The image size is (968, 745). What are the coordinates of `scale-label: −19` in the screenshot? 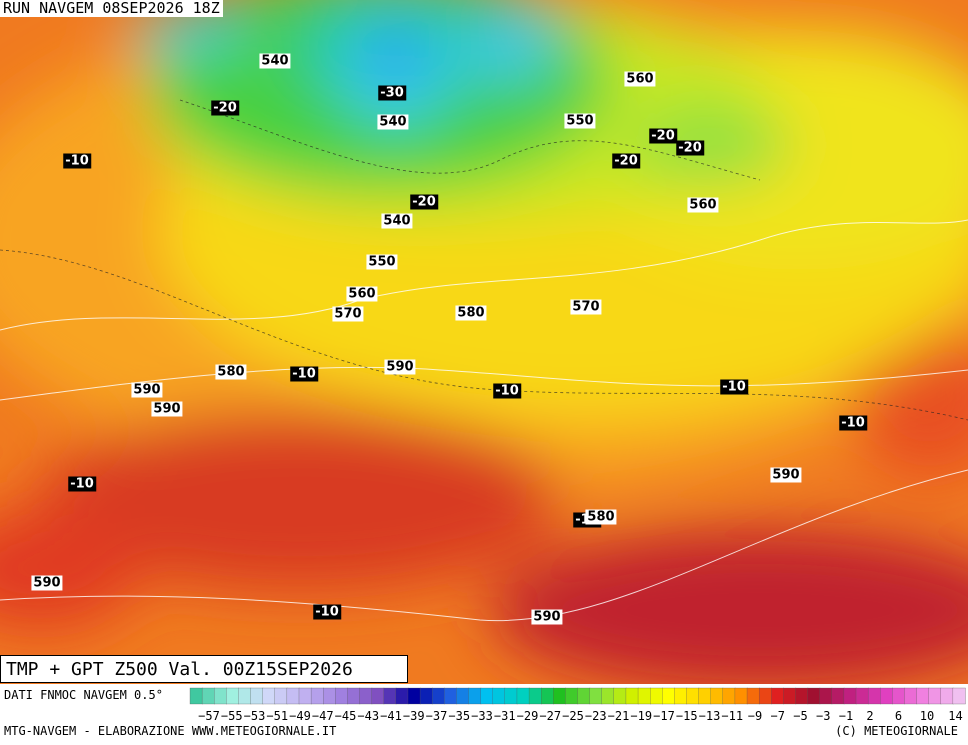 It's located at (641, 716).